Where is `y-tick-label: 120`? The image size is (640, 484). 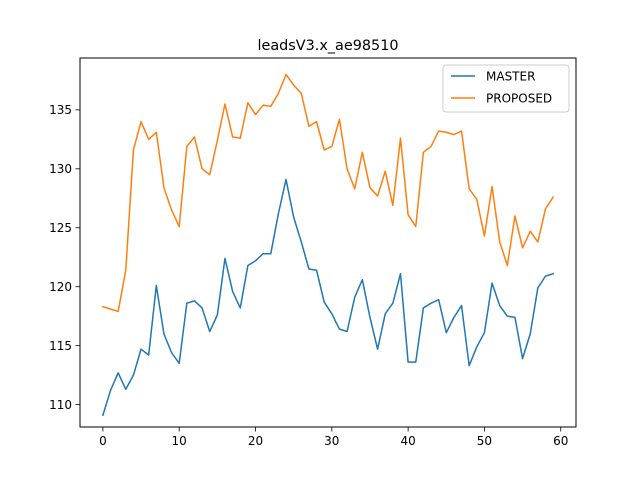 y-tick-label: 120 is located at coordinates (60, 287).